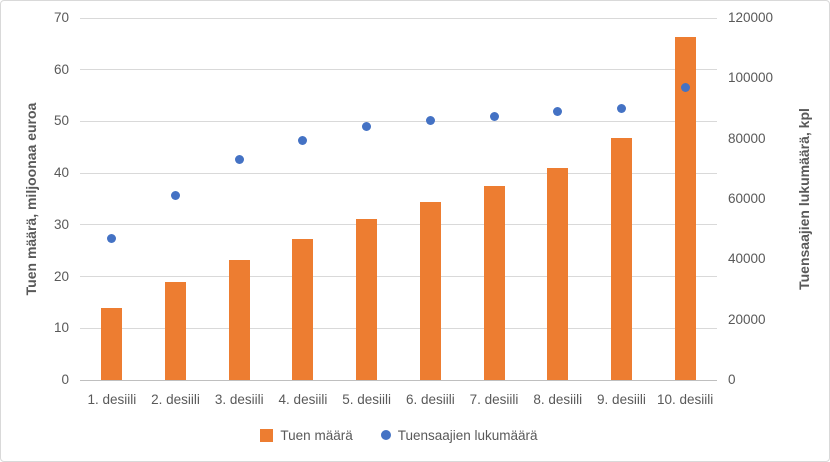 The image size is (830, 462). I want to click on left-axis-tick-label: 40, so click(61, 173).